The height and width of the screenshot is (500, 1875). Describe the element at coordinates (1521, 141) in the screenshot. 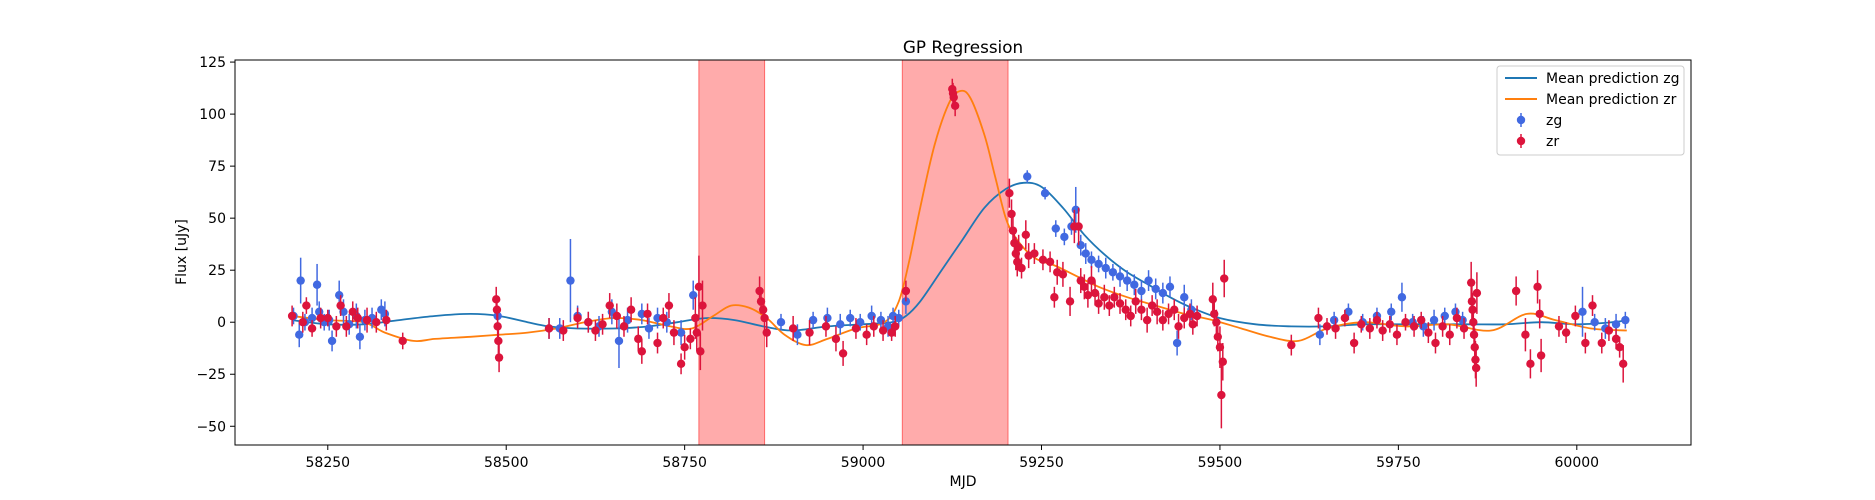

I see `legend-swatch-zr-marker` at that location.